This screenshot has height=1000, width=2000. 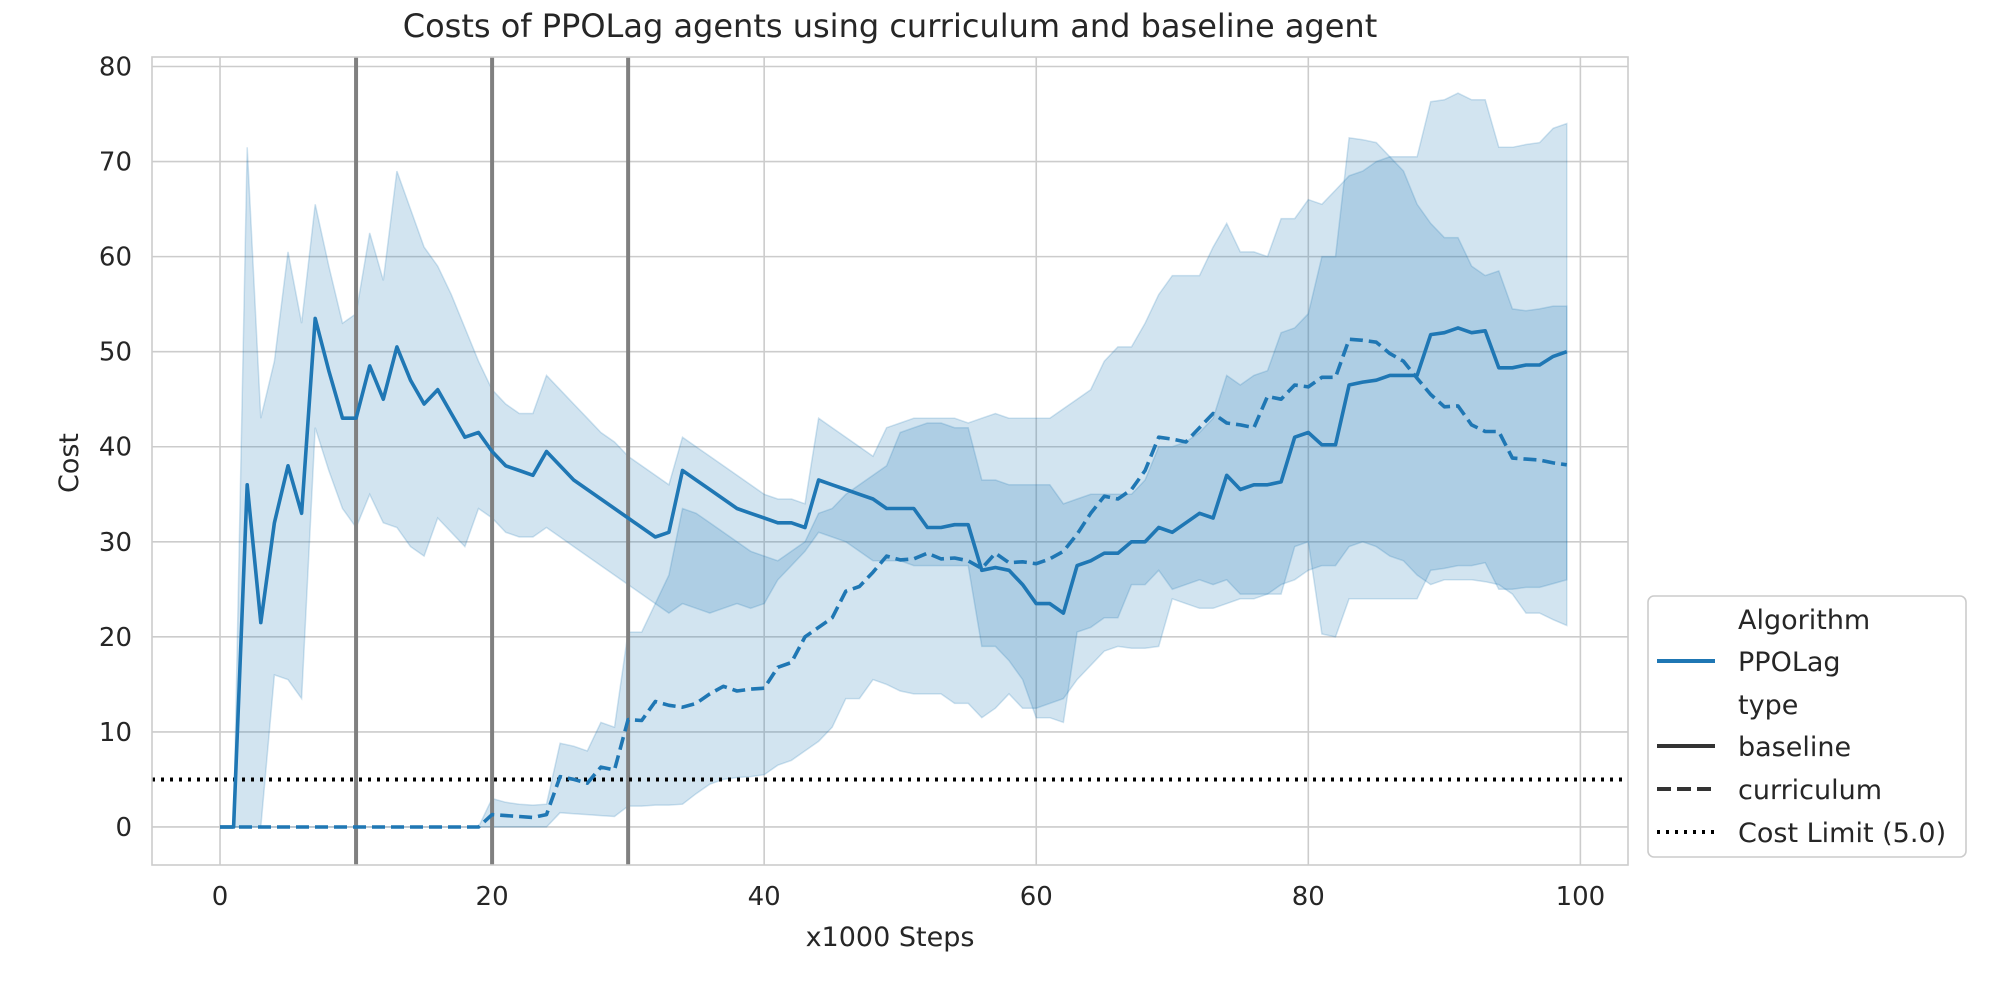 I want to click on x-tick-label: 40, so click(x=764, y=897).